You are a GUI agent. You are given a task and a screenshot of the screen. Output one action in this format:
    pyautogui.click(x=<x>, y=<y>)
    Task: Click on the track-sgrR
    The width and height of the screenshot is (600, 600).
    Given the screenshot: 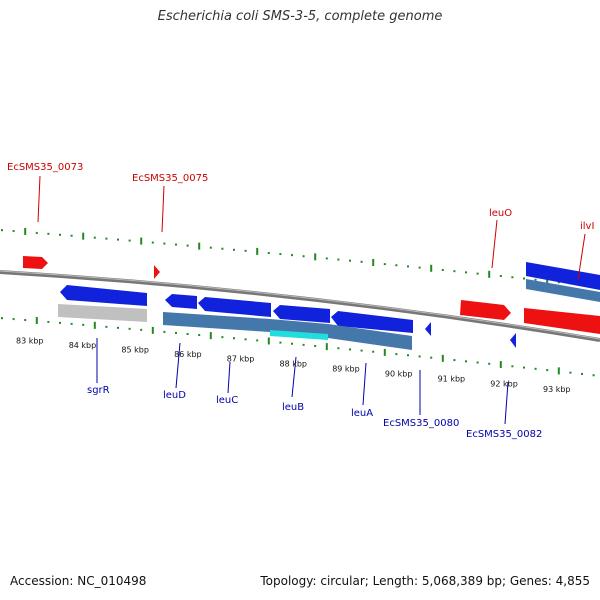 What is the action you would take?
    pyautogui.click(x=102, y=313)
    